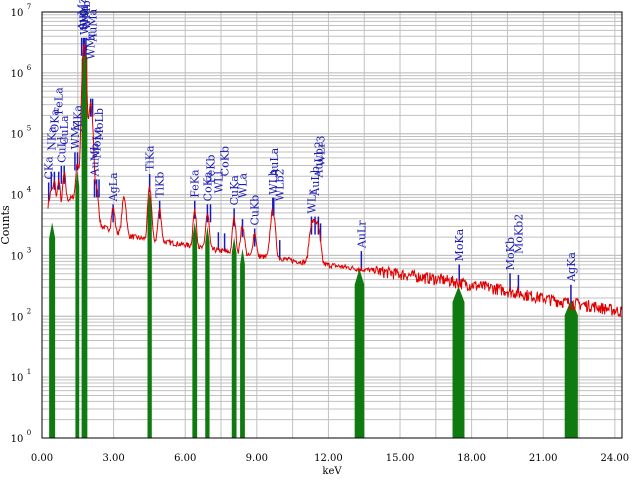 The height and width of the screenshot is (480, 640). What do you see at coordinates (99, 124) in the screenshot?
I see `peak-label: MoLb` at bounding box center [99, 124].